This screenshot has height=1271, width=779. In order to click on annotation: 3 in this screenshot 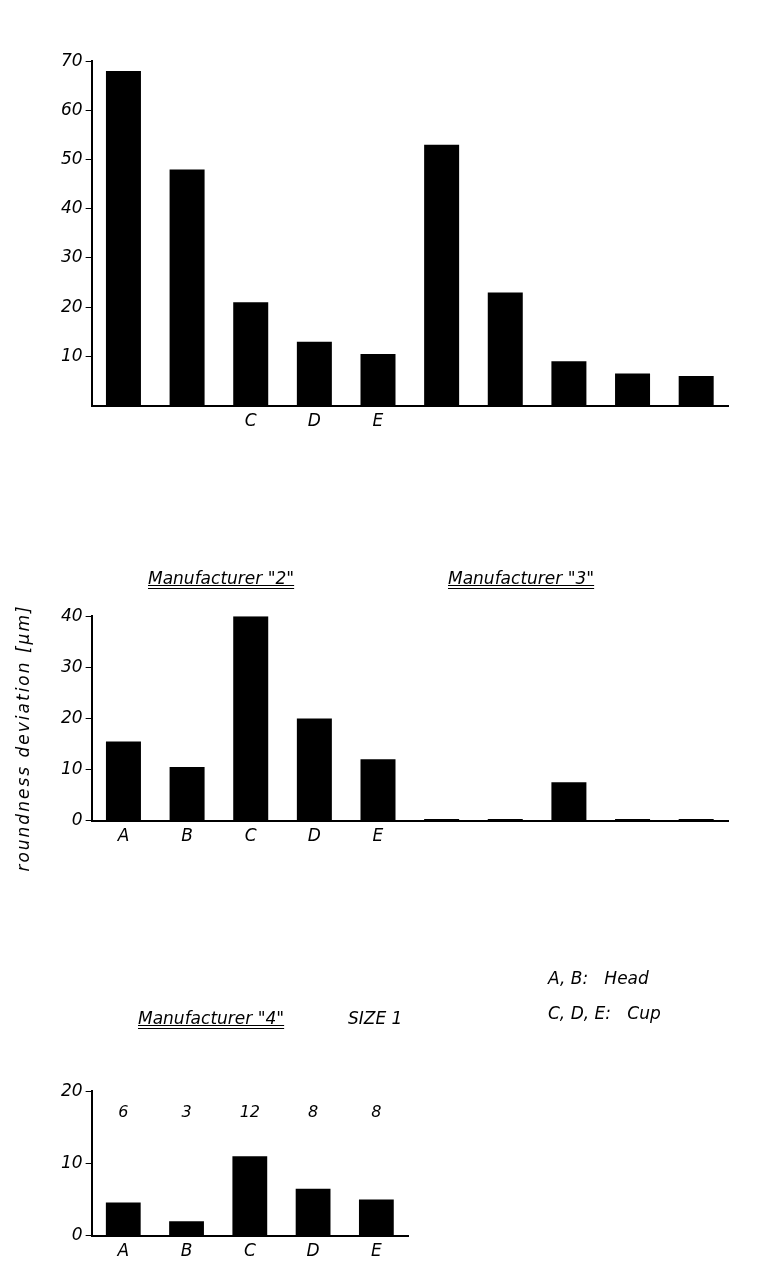, I will do `click(186, 1112)`.